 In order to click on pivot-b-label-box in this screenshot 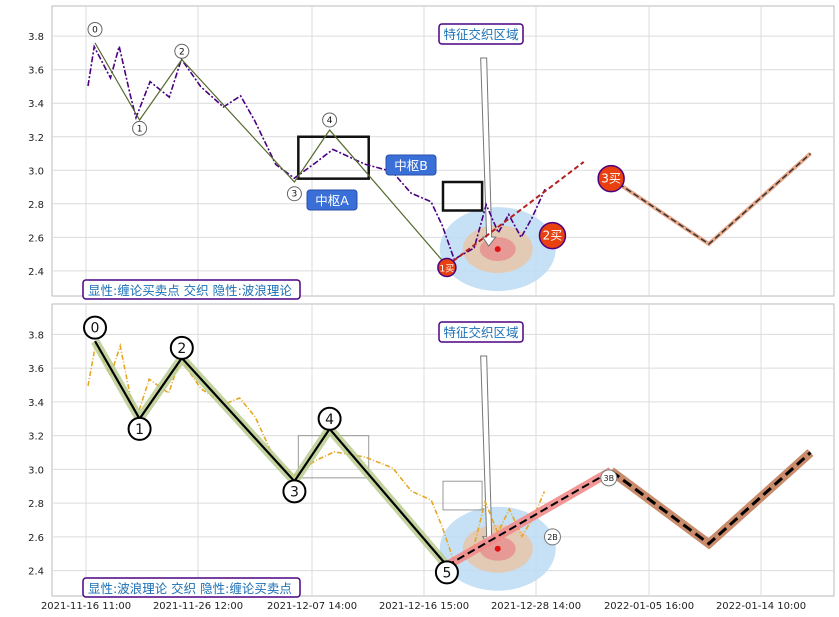, I will do `click(411, 165)`.